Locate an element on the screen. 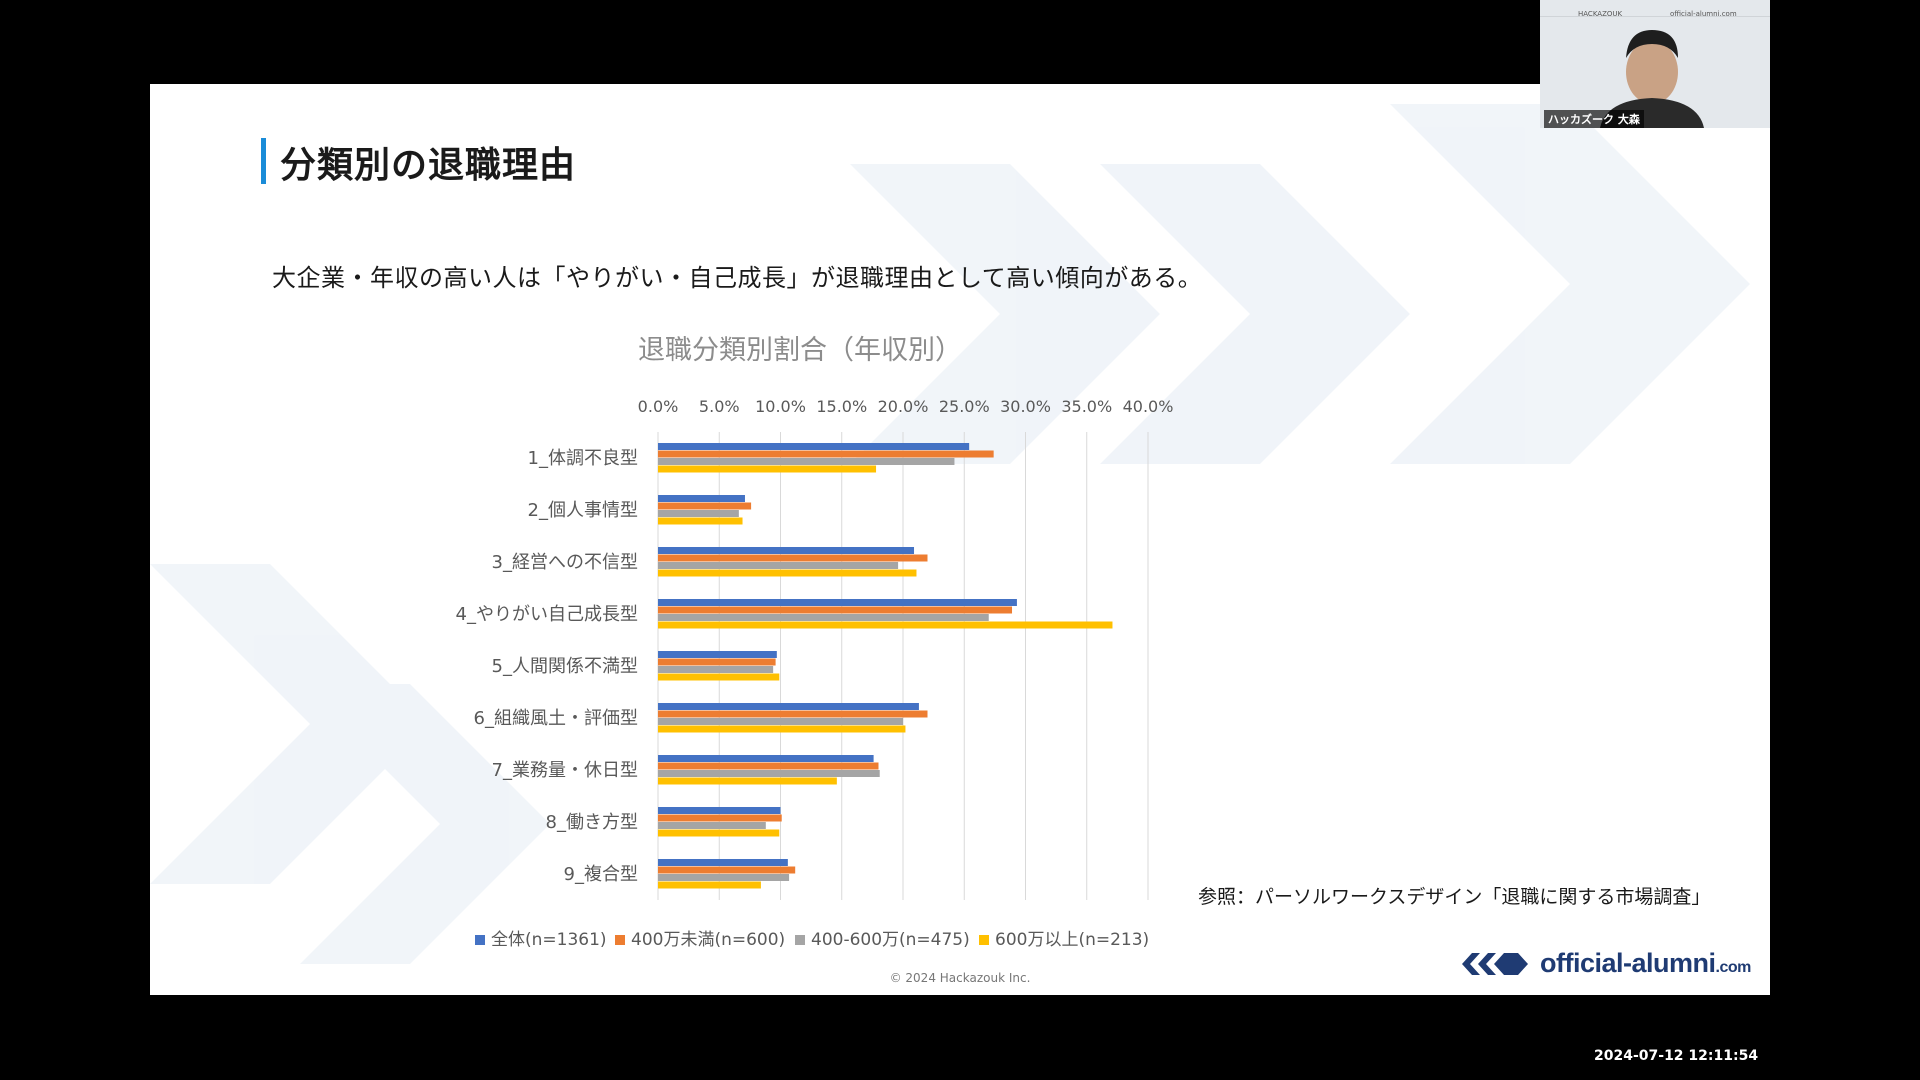 The image size is (1920, 1080). legend-label: 400-600万(n=475) is located at coordinates (890, 940).